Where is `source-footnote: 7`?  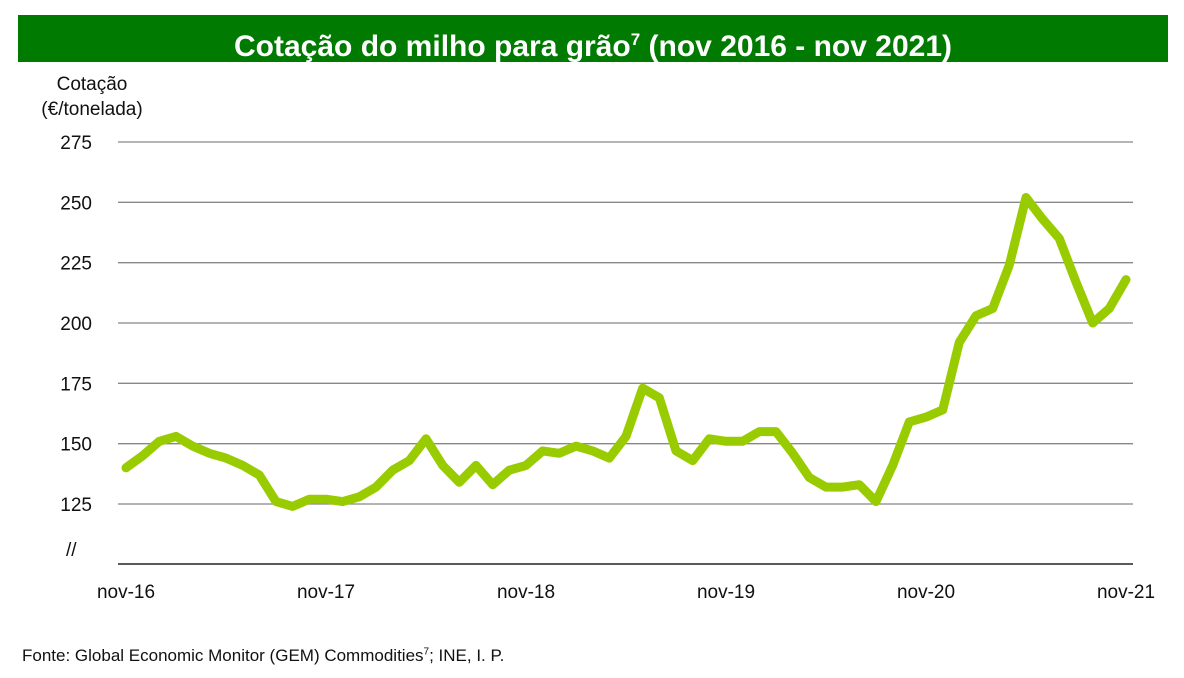 source-footnote: 7 is located at coordinates (426, 652).